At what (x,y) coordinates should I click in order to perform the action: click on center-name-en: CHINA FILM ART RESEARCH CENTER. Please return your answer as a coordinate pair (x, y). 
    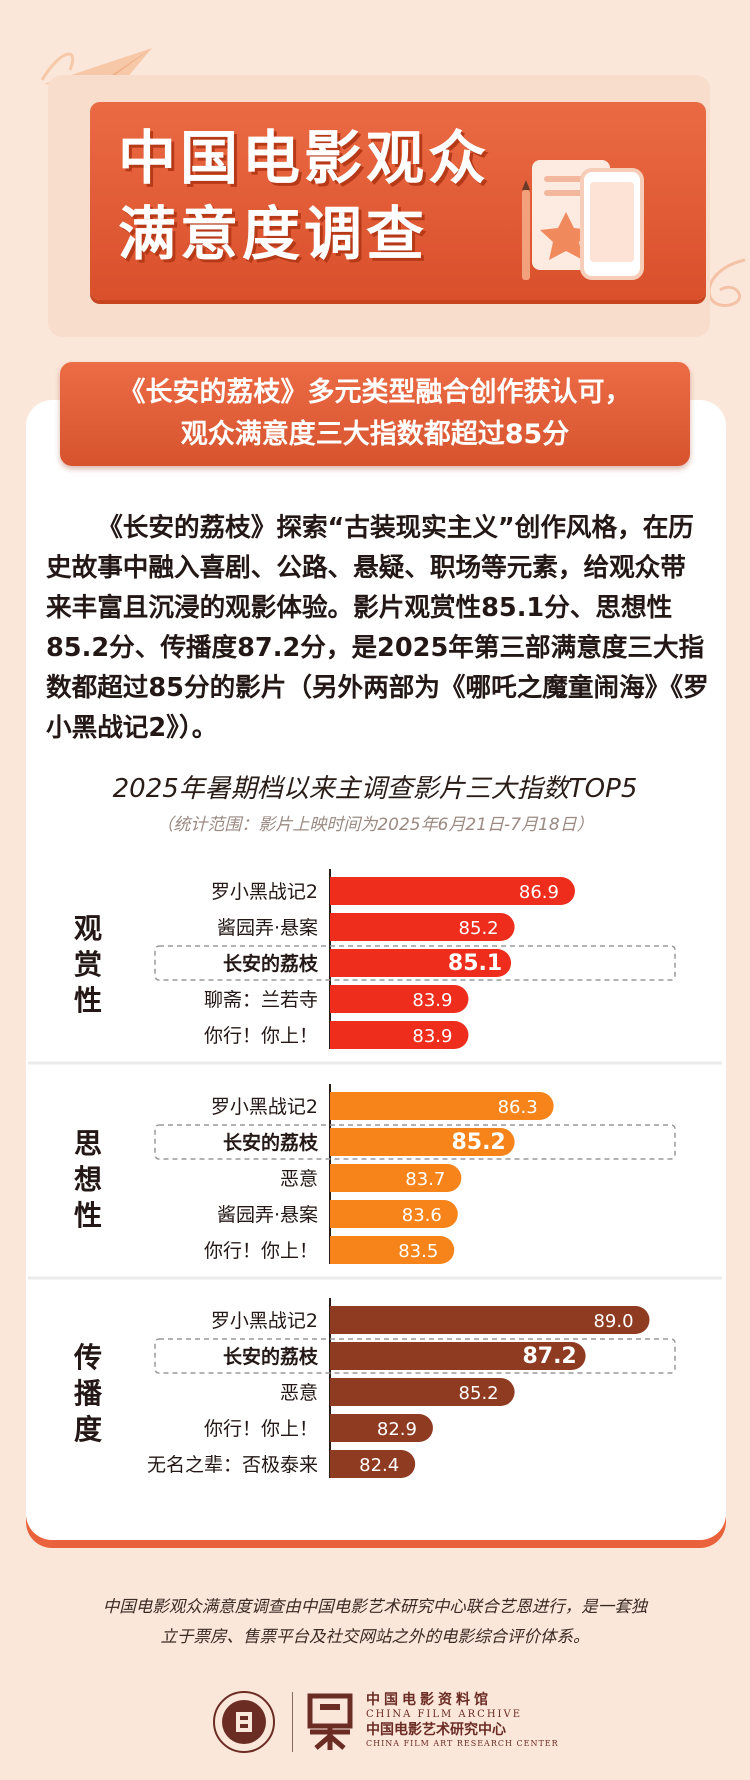
    Looking at the image, I should click on (462, 1743).